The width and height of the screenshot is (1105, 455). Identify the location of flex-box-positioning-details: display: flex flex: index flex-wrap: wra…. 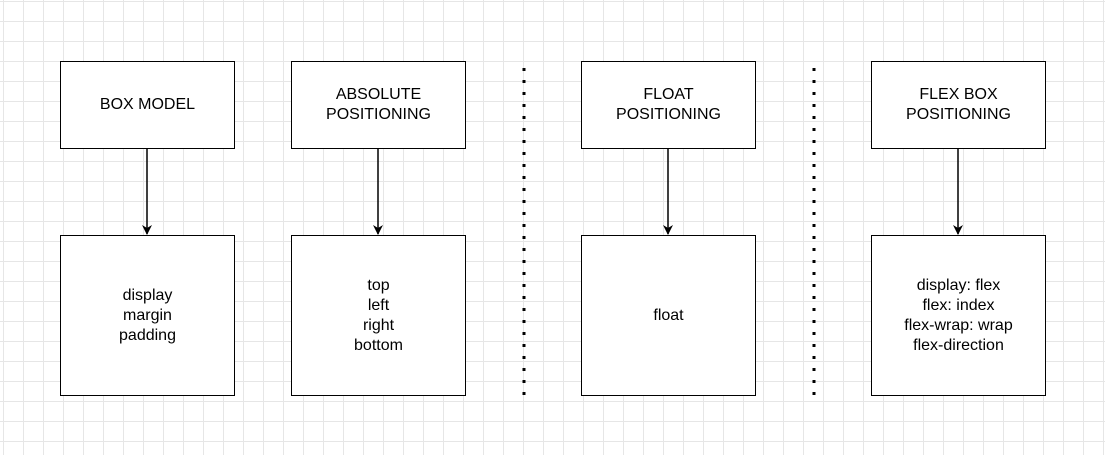
(958, 315).